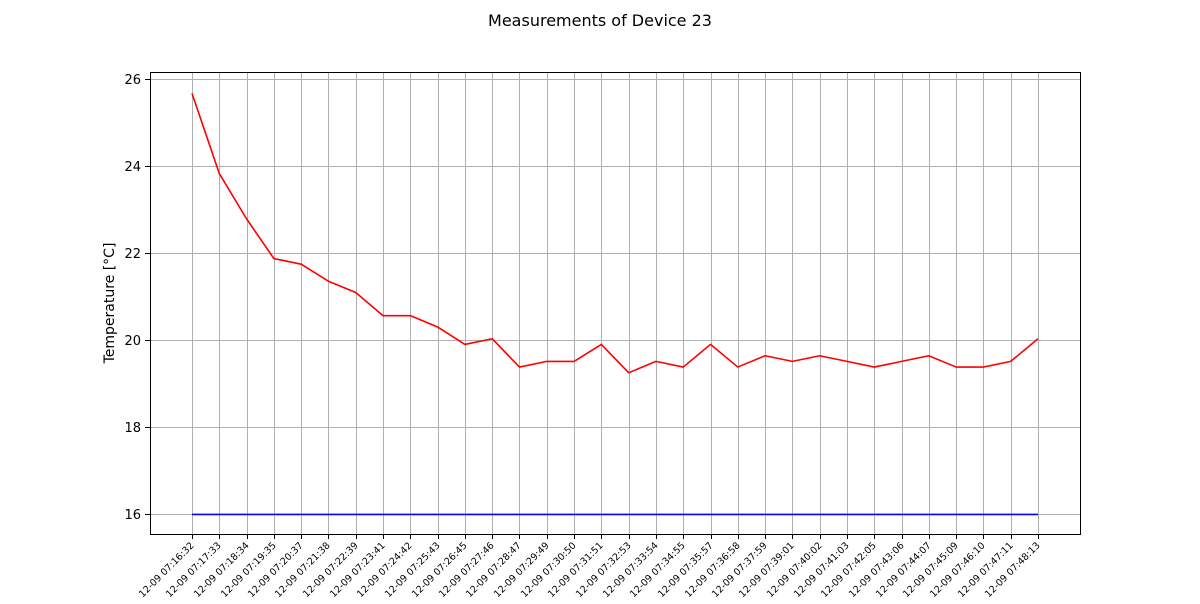  I want to click on chart-title: Measurements of Device 23, so click(600, 20).